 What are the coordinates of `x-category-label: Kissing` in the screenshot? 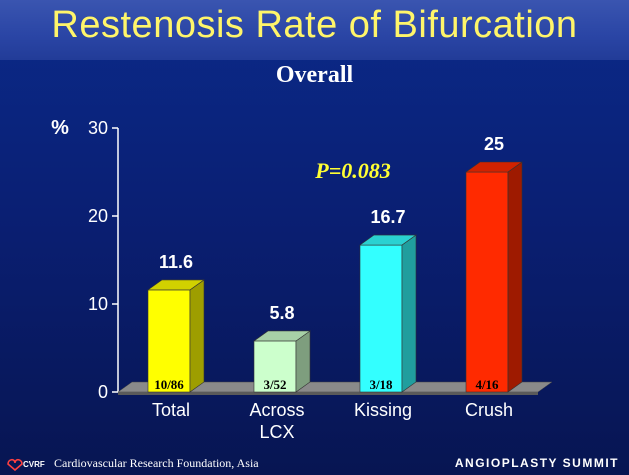 It's located at (383, 410).